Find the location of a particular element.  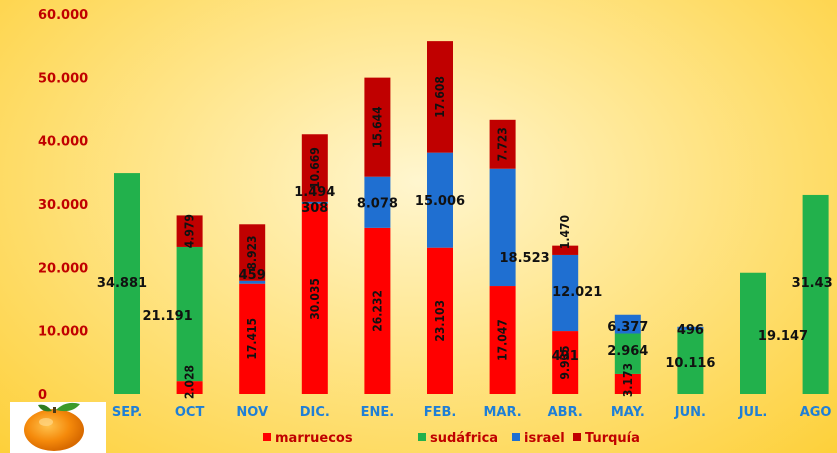

data-label: 8.923 is located at coordinates (252, 252).